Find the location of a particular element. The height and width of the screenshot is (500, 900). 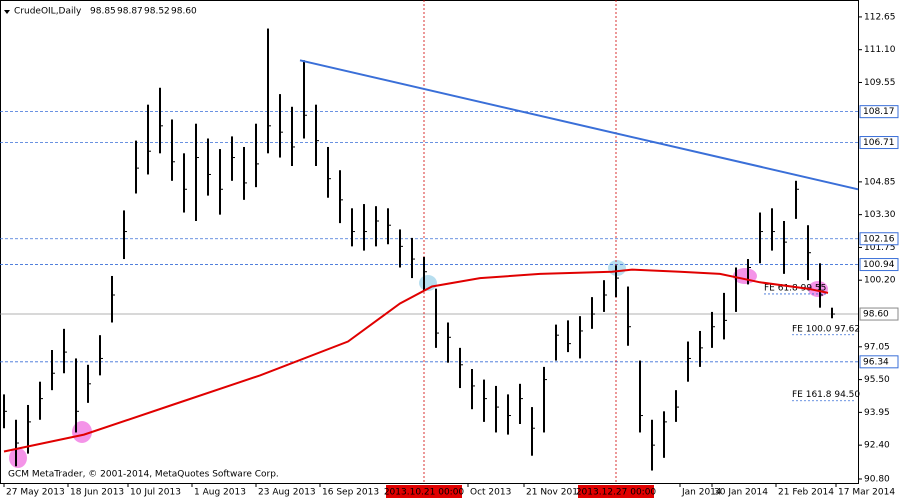

y-tick-label: 100.20 is located at coordinates (880, 281).